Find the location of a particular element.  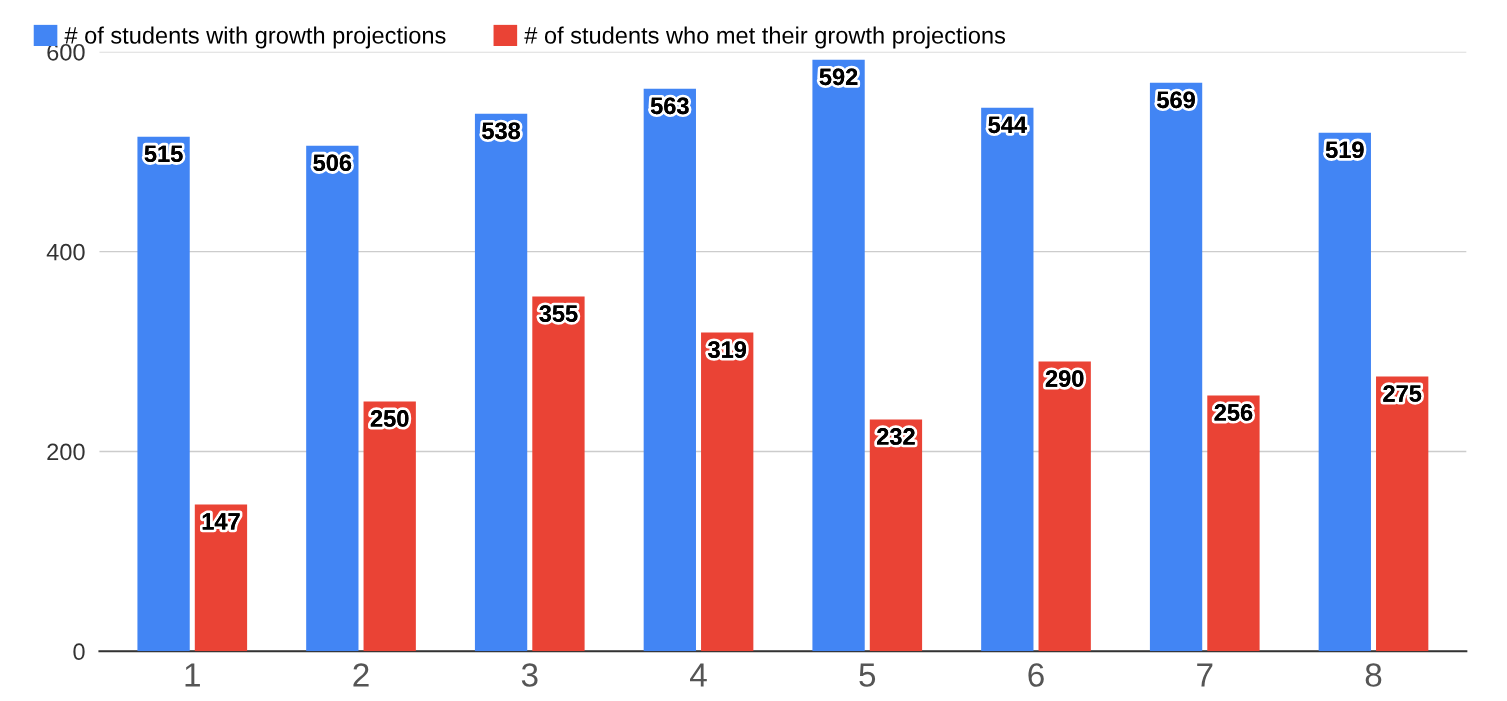

y-tick-label: 400 is located at coordinates (65, 252).